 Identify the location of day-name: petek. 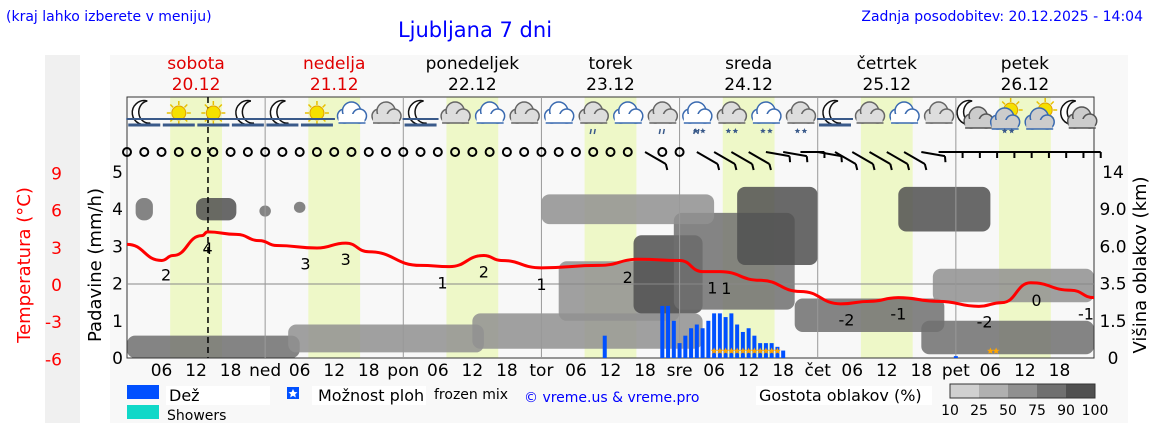
(1025, 64).